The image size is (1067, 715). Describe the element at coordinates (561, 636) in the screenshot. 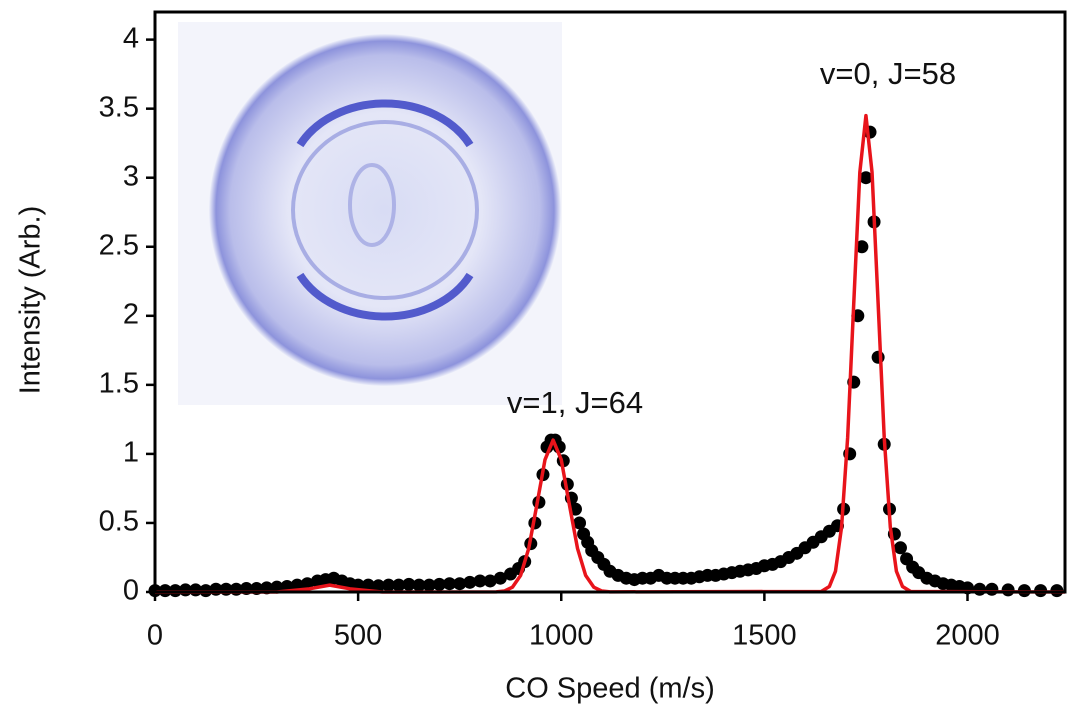

I see `x-tick-label: 1000` at that location.